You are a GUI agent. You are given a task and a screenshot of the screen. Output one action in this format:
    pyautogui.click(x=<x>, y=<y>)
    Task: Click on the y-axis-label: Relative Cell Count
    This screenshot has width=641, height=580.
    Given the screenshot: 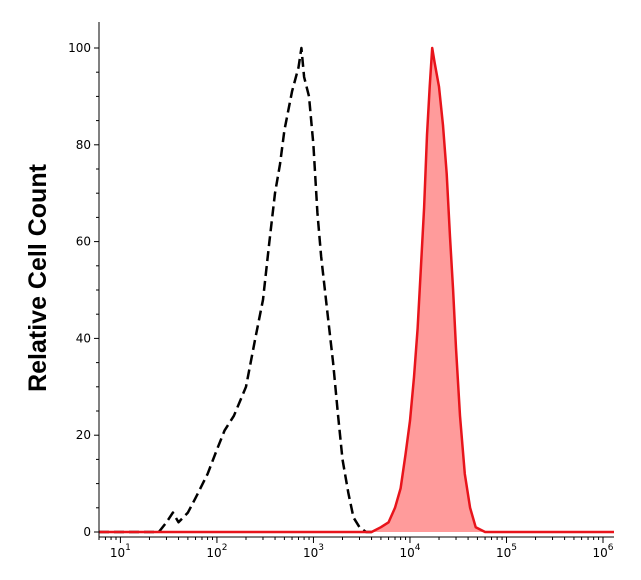 What is the action you would take?
    pyautogui.click(x=38, y=277)
    